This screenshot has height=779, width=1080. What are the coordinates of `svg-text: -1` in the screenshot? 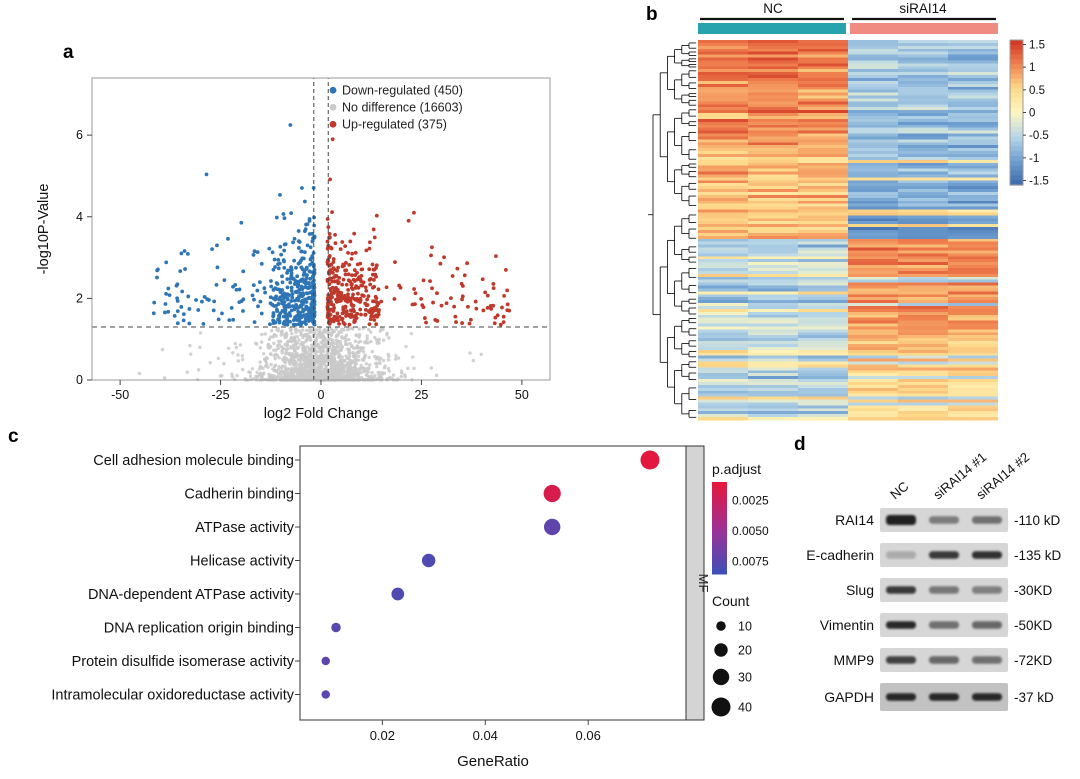 It's located at (1034, 159).